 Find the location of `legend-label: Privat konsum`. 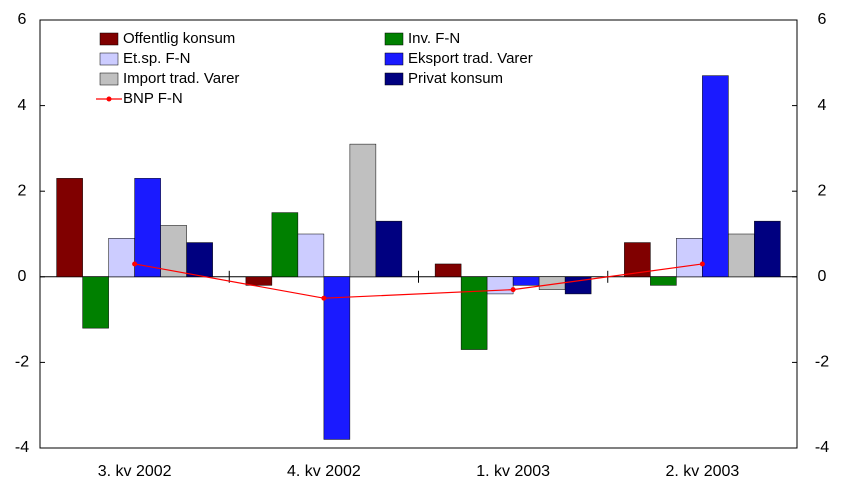

legend-label: Privat konsum is located at coordinates (455, 78).